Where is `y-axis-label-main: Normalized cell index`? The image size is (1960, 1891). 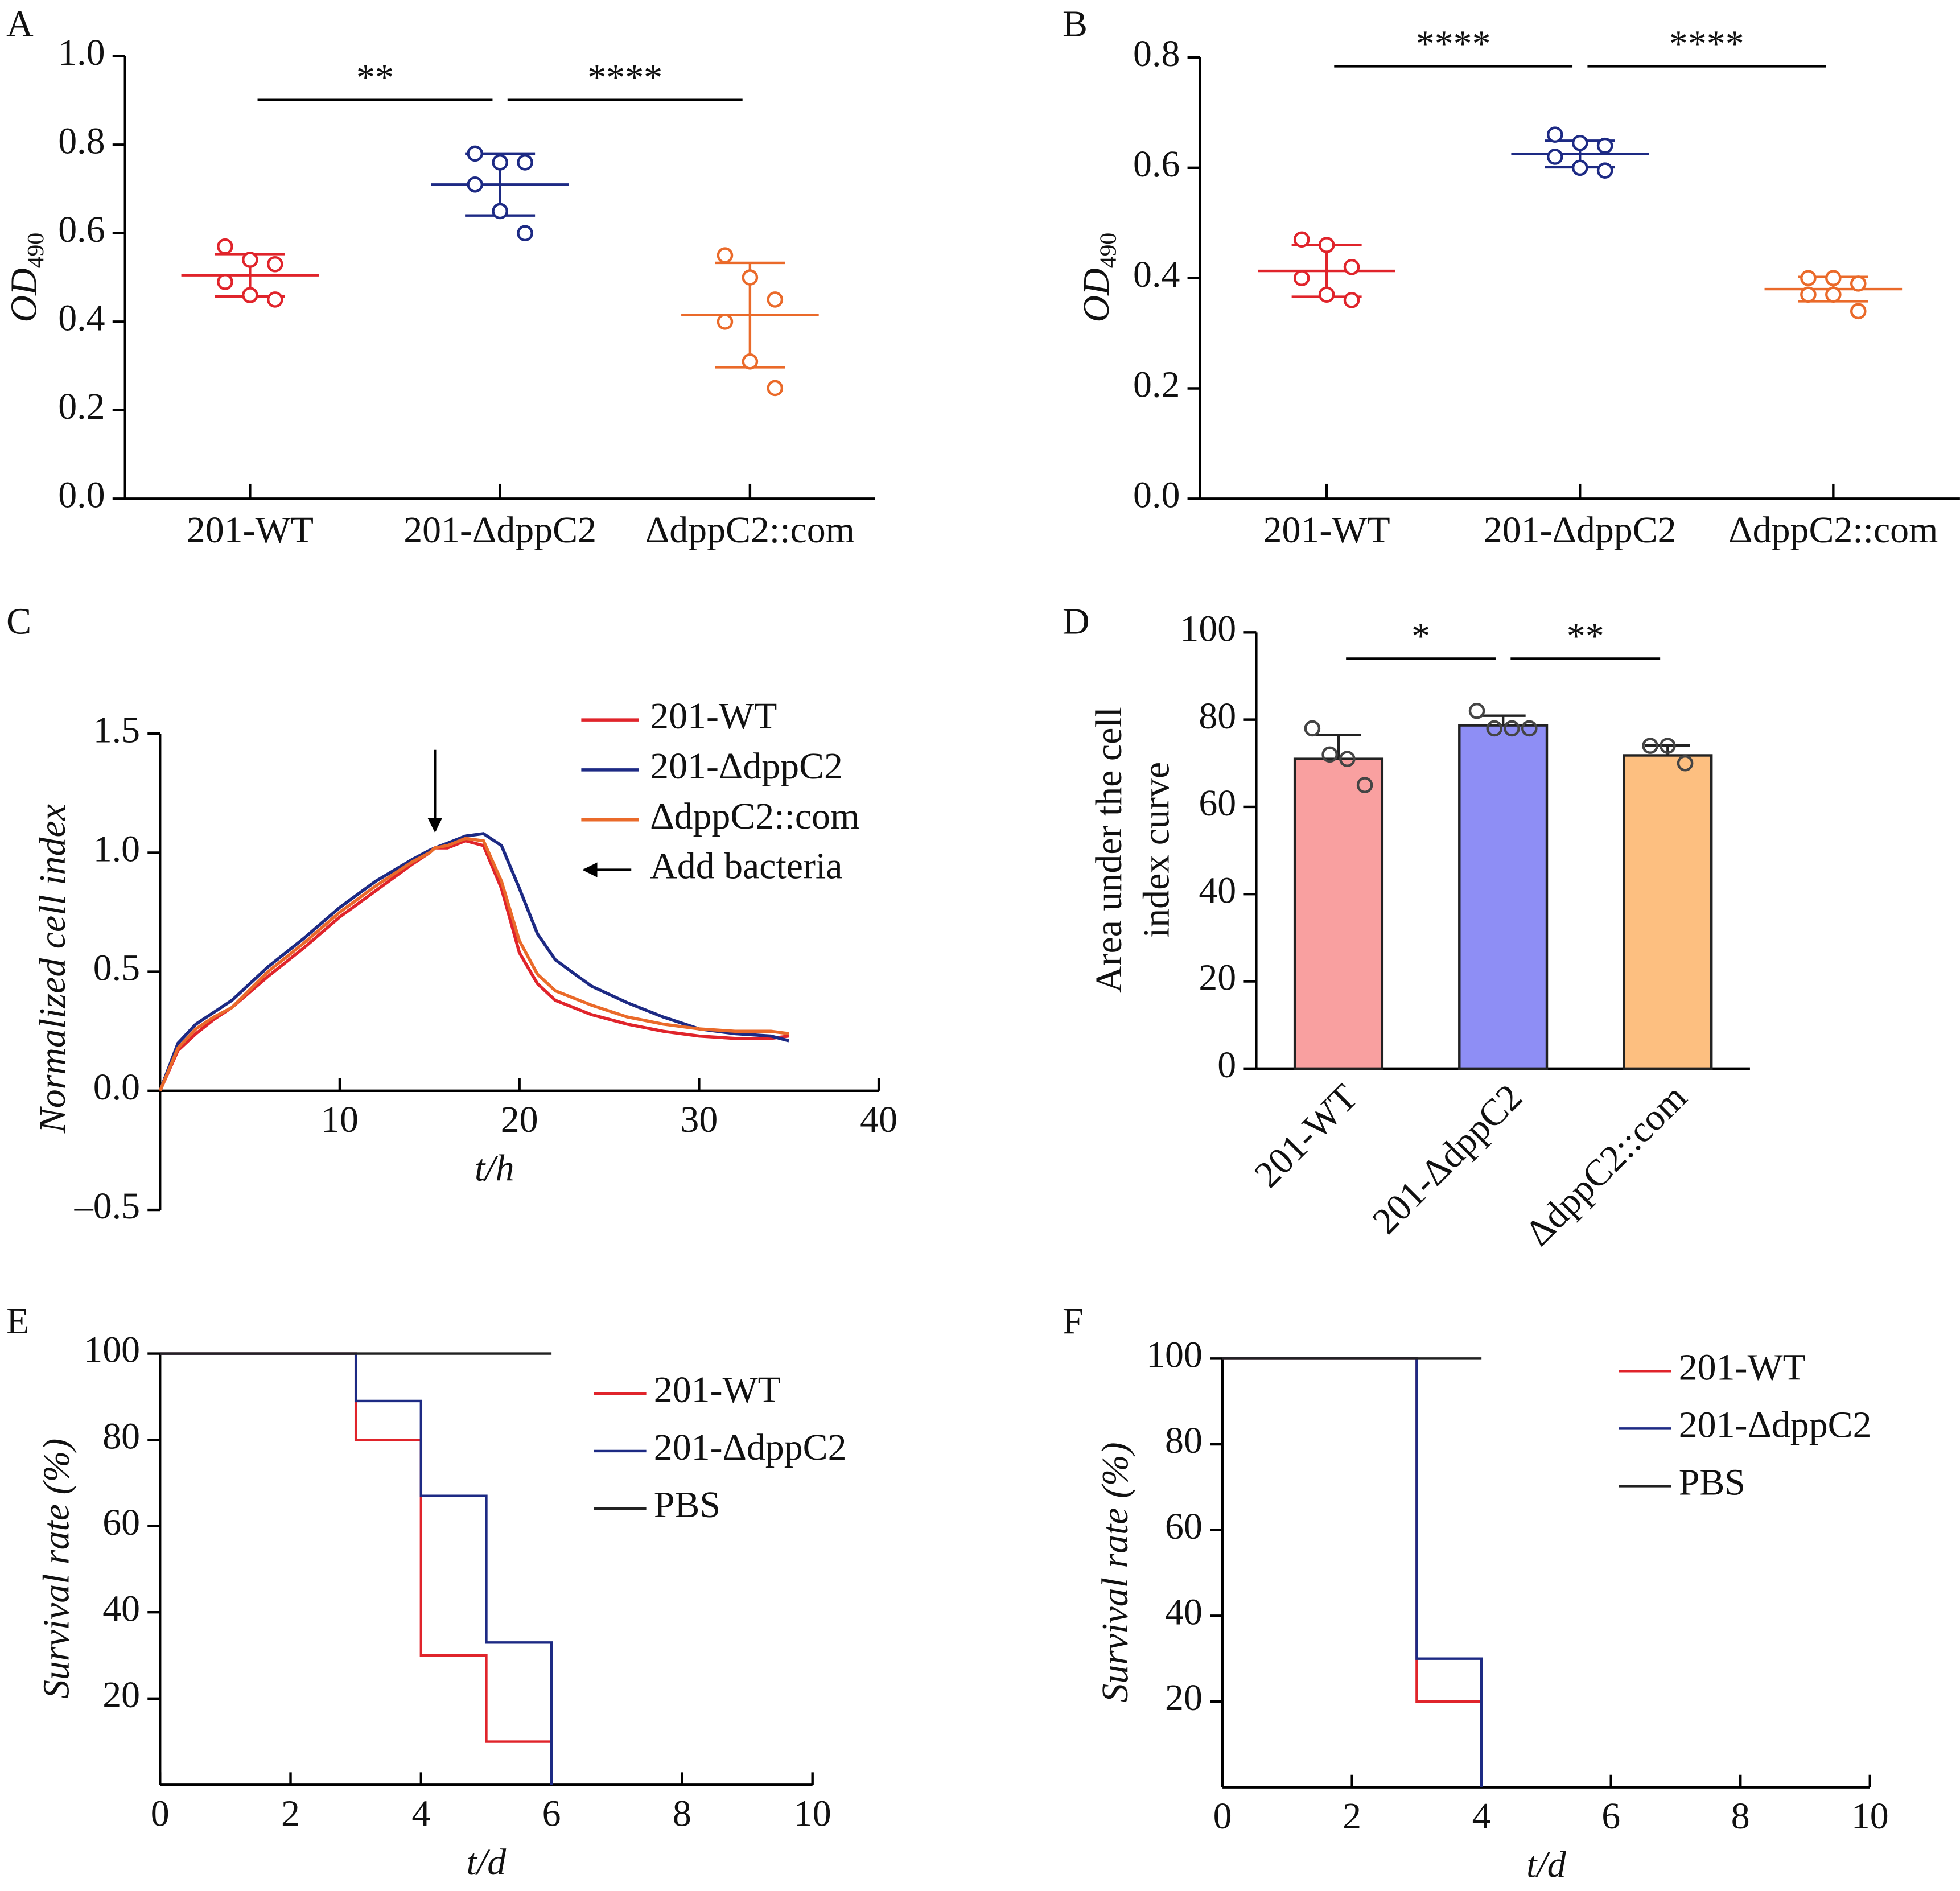
y-axis-label-main: Normalized cell index is located at coordinates (52, 969).